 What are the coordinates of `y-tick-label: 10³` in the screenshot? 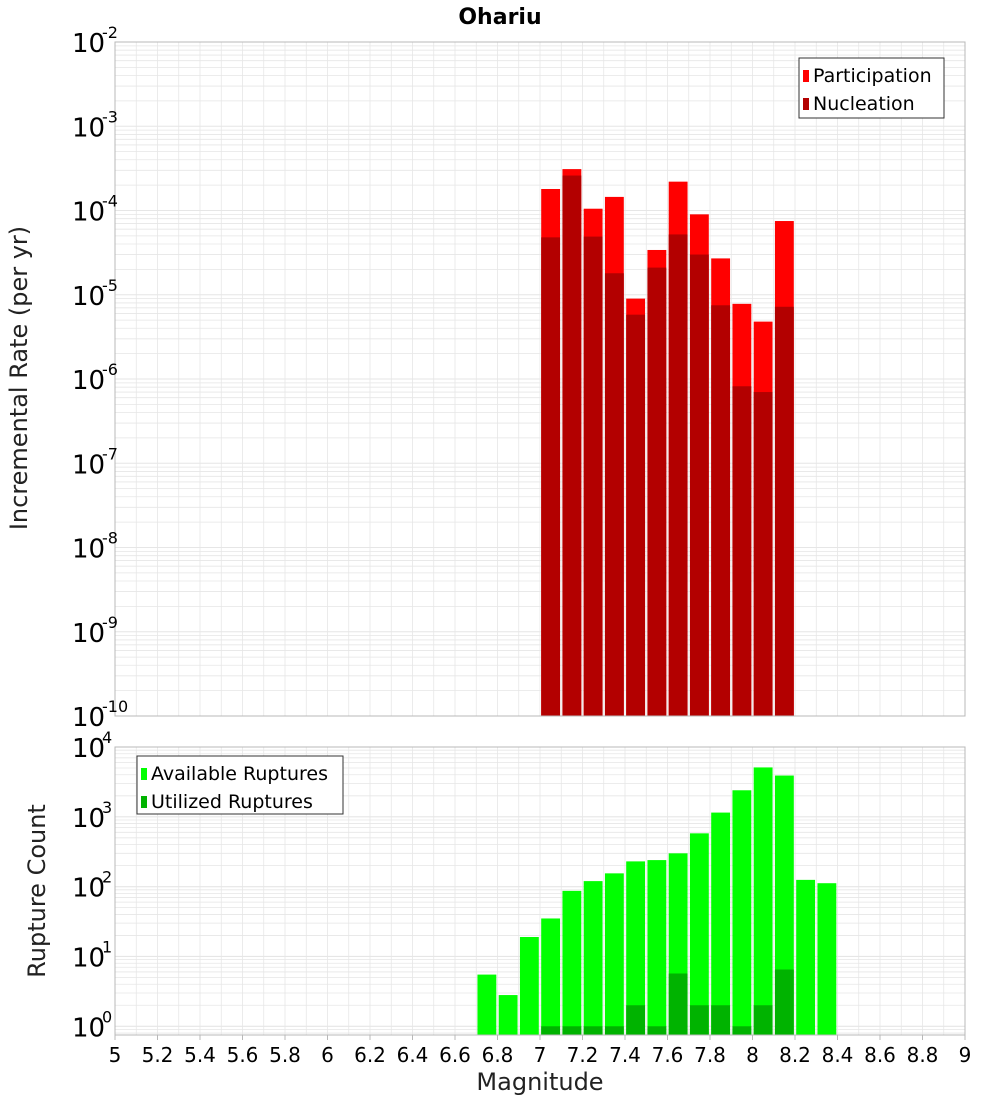 It's located at (92, 816).